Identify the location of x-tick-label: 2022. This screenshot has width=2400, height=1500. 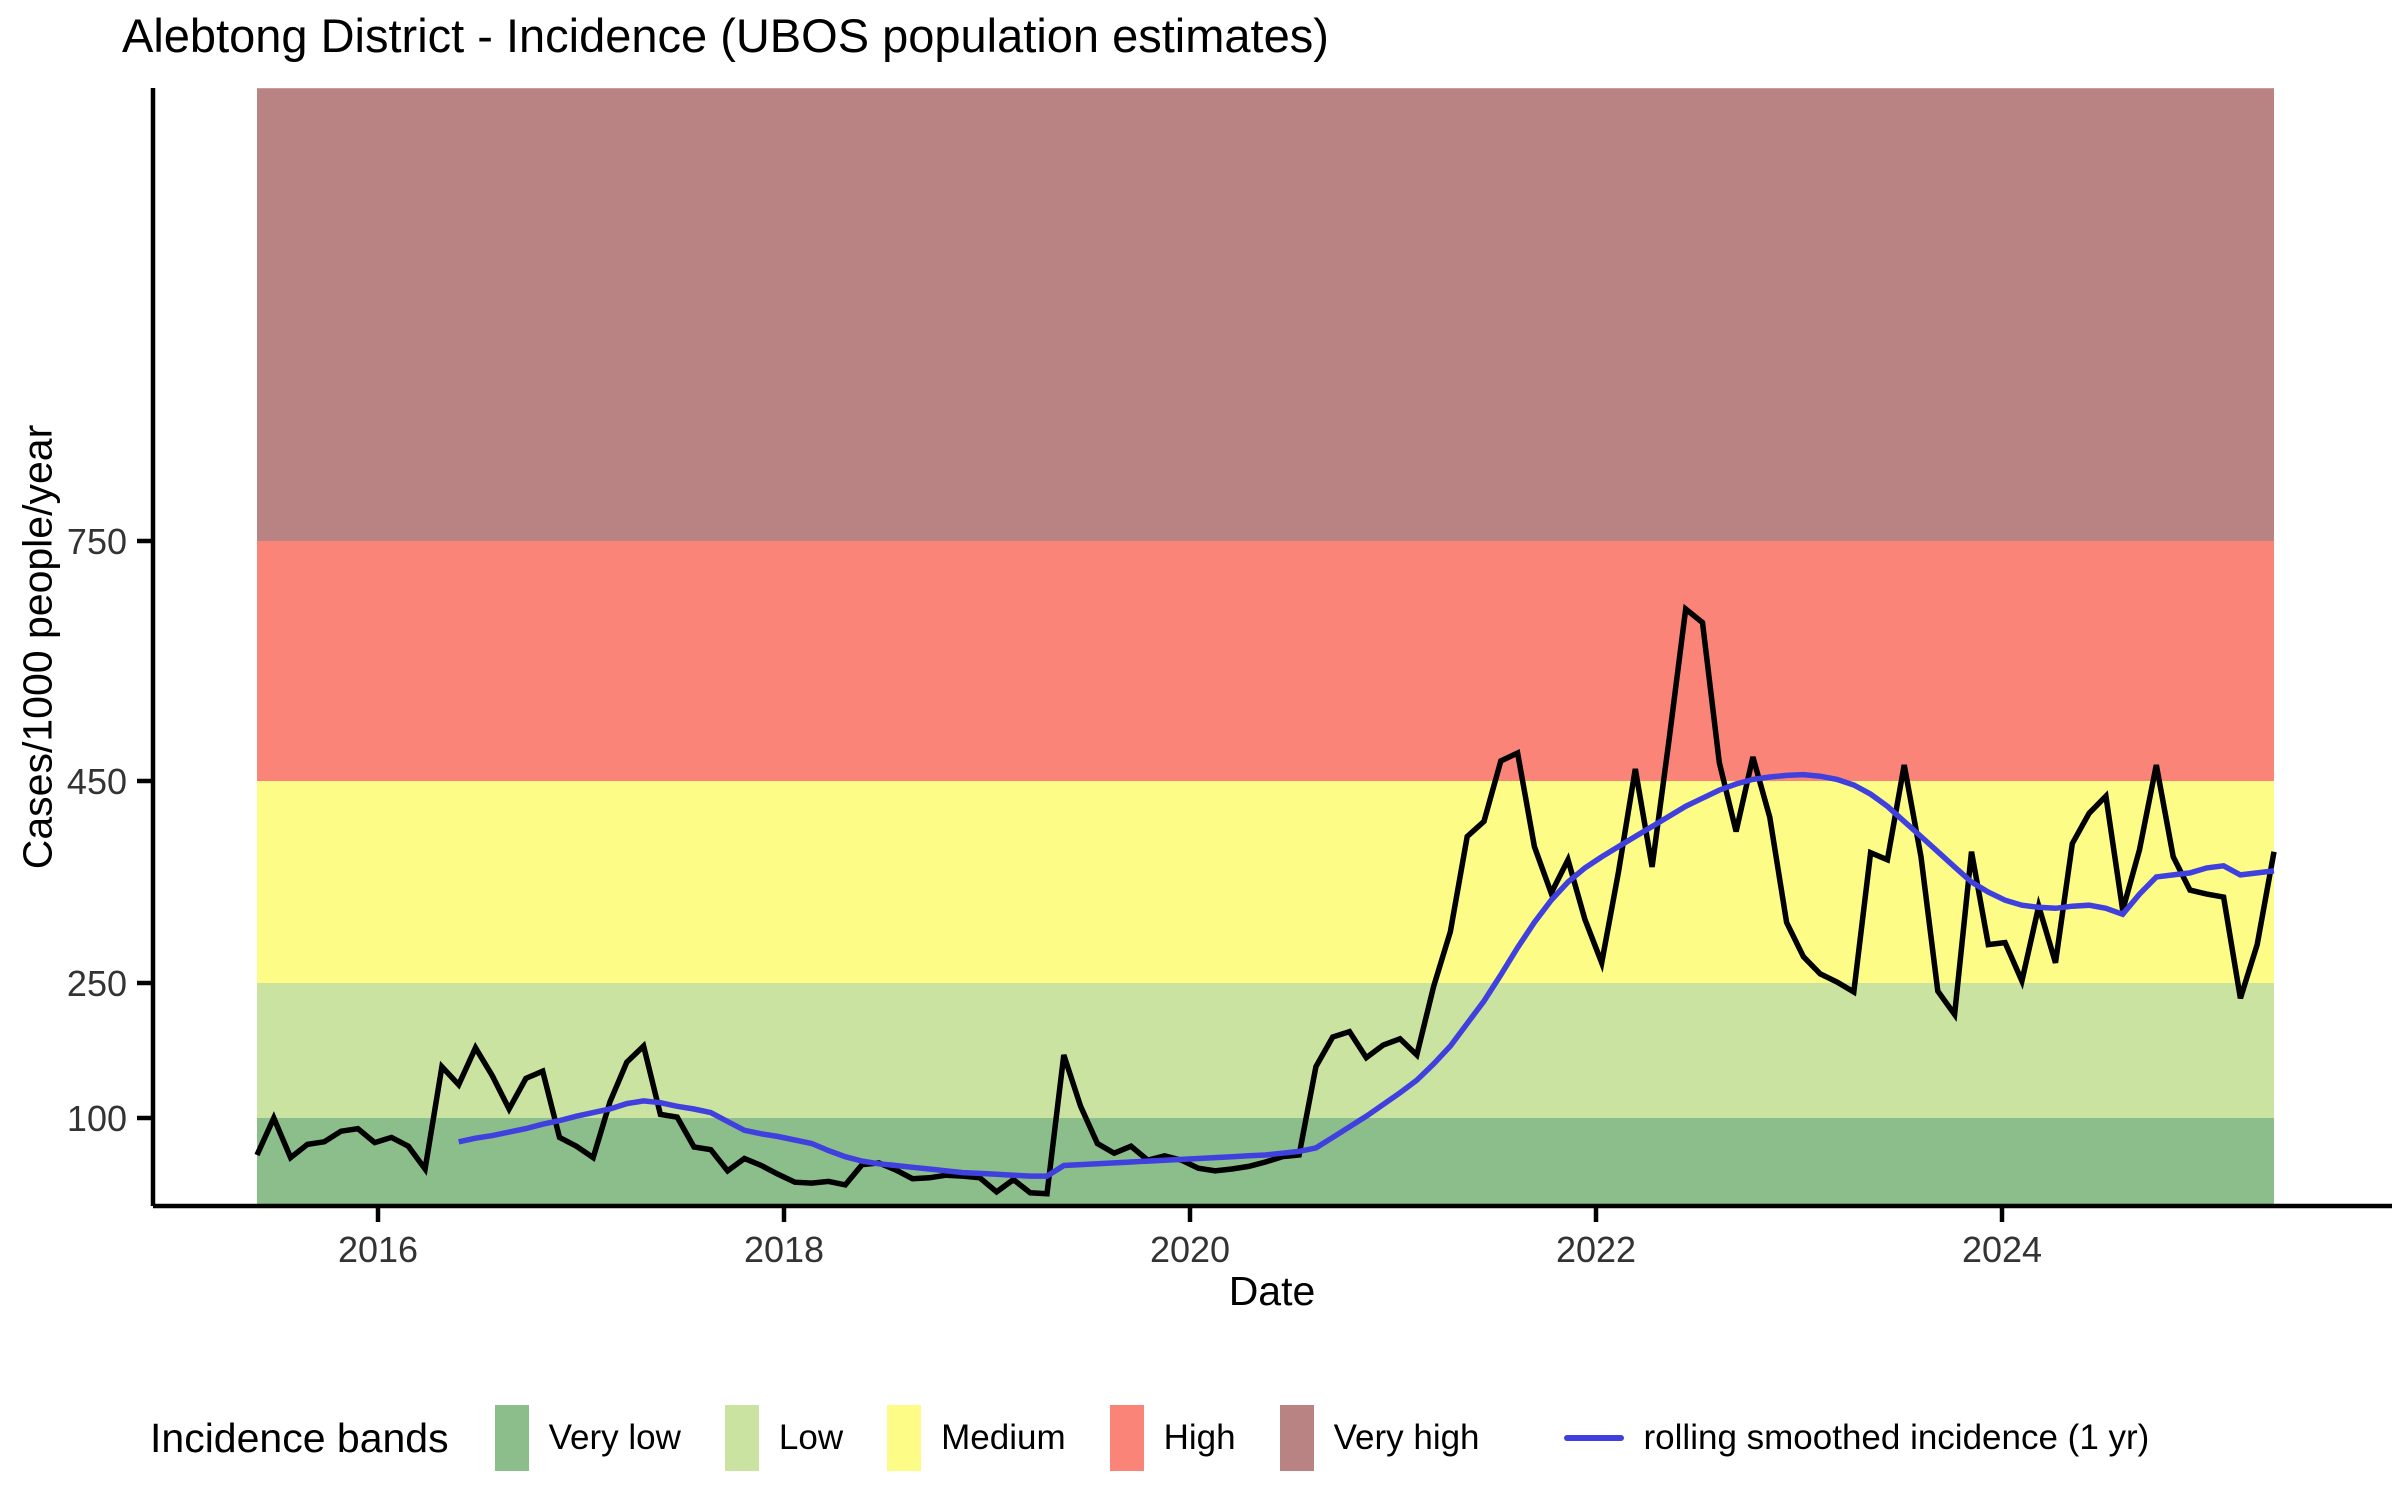
(1596, 1249).